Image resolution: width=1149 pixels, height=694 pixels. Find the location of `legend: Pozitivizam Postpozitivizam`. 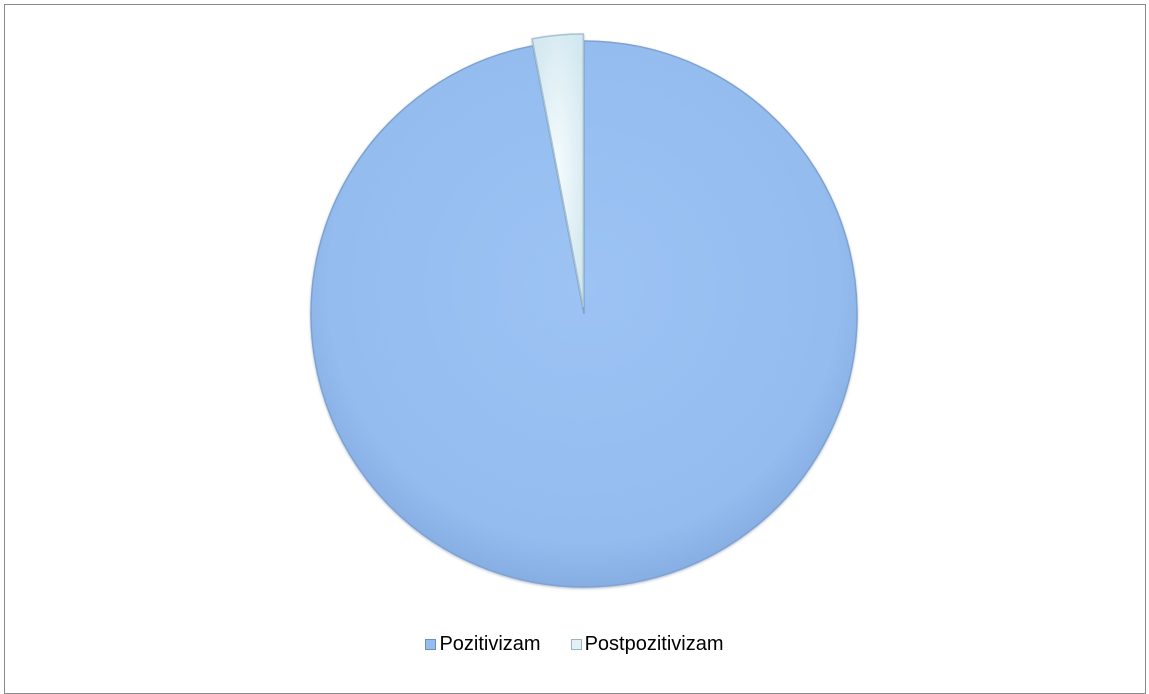

legend: Pozitivizam Postpozitivizam is located at coordinates (574, 644).